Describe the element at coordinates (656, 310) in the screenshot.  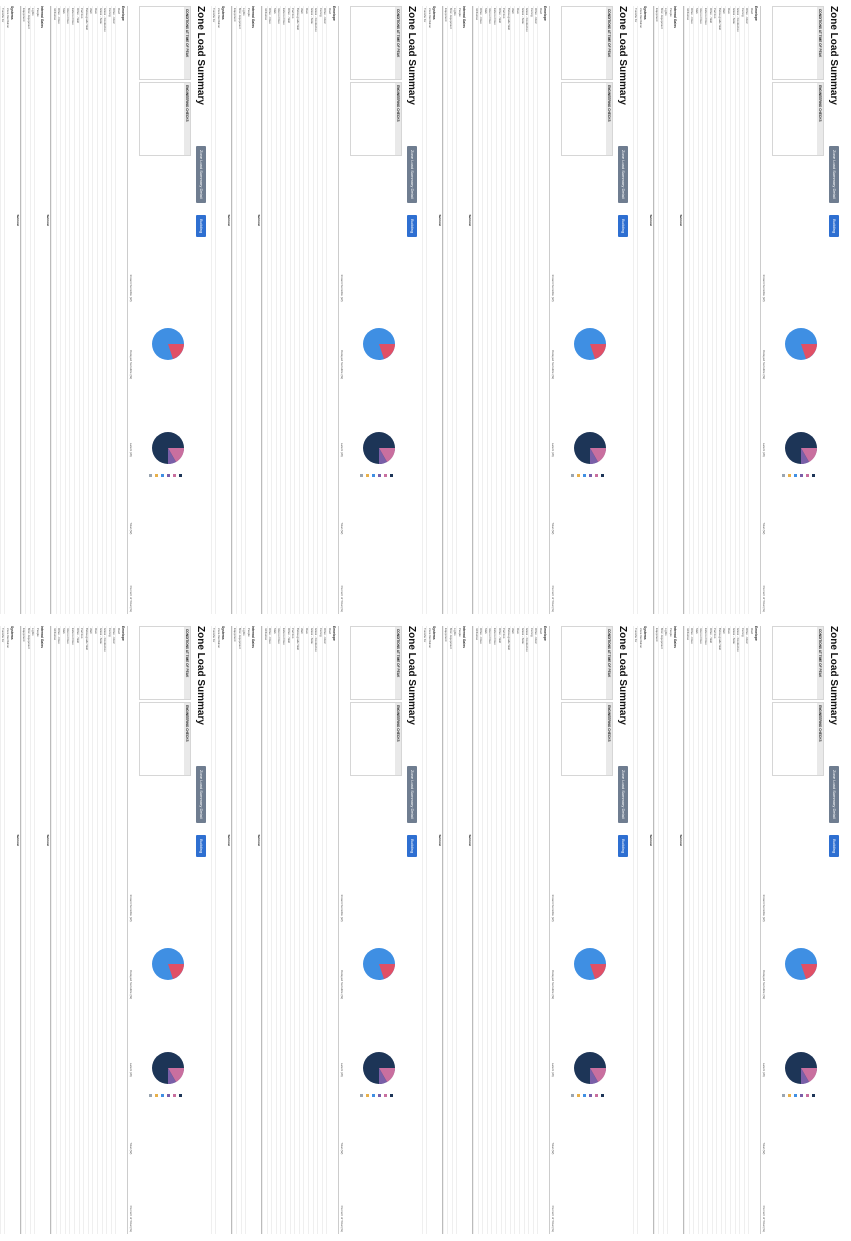
I see `table-row: Equipment` at that location.